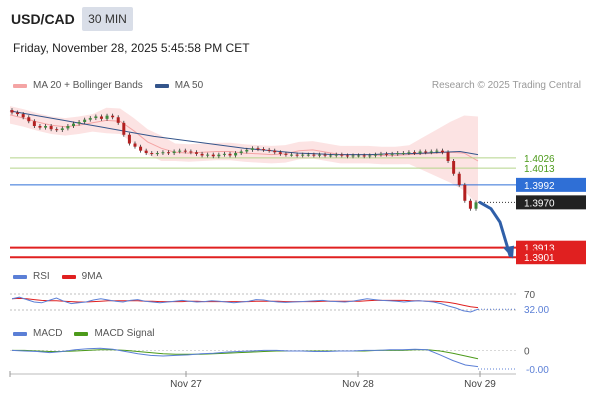 The image size is (590, 400). I want to click on symbol-title: USD/CAD, so click(43, 19).